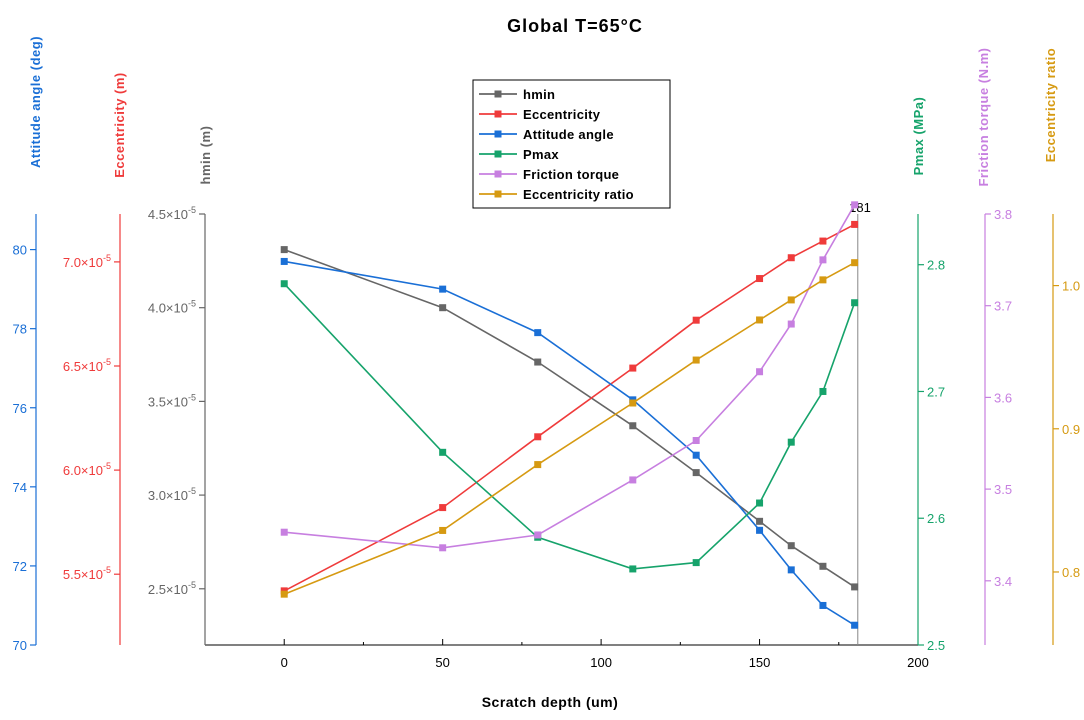 This screenshot has height=720, width=1084. Describe the element at coordinates (172, 213) in the screenshot. I see `axis-tick-label-hmin: 4.5×10⁻⁵` at that location.